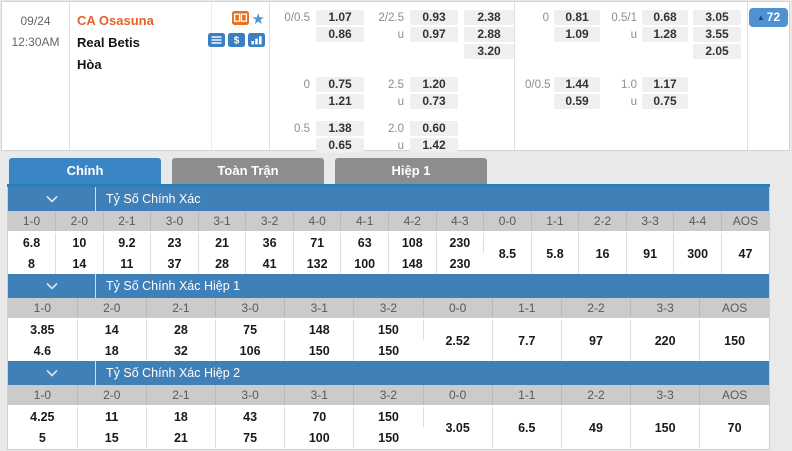 Image resolution: width=792 pixels, height=451 pixels. What do you see at coordinates (43, 350) in the screenshot?
I see `score-odds-cell: 4.6` at bounding box center [43, 350].